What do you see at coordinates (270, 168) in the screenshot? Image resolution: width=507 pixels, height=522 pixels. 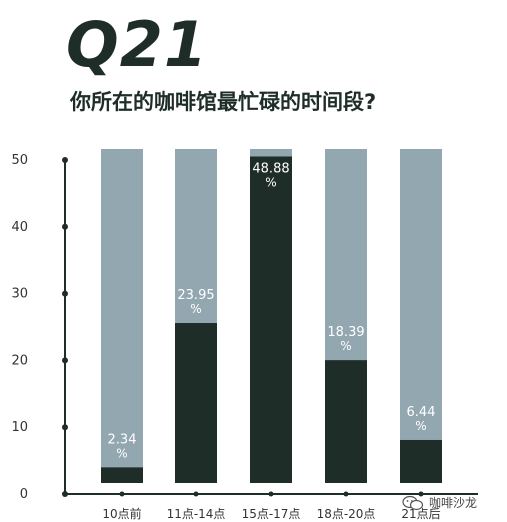 I see `data-label: 48.88` at bounding box center [270, 168].